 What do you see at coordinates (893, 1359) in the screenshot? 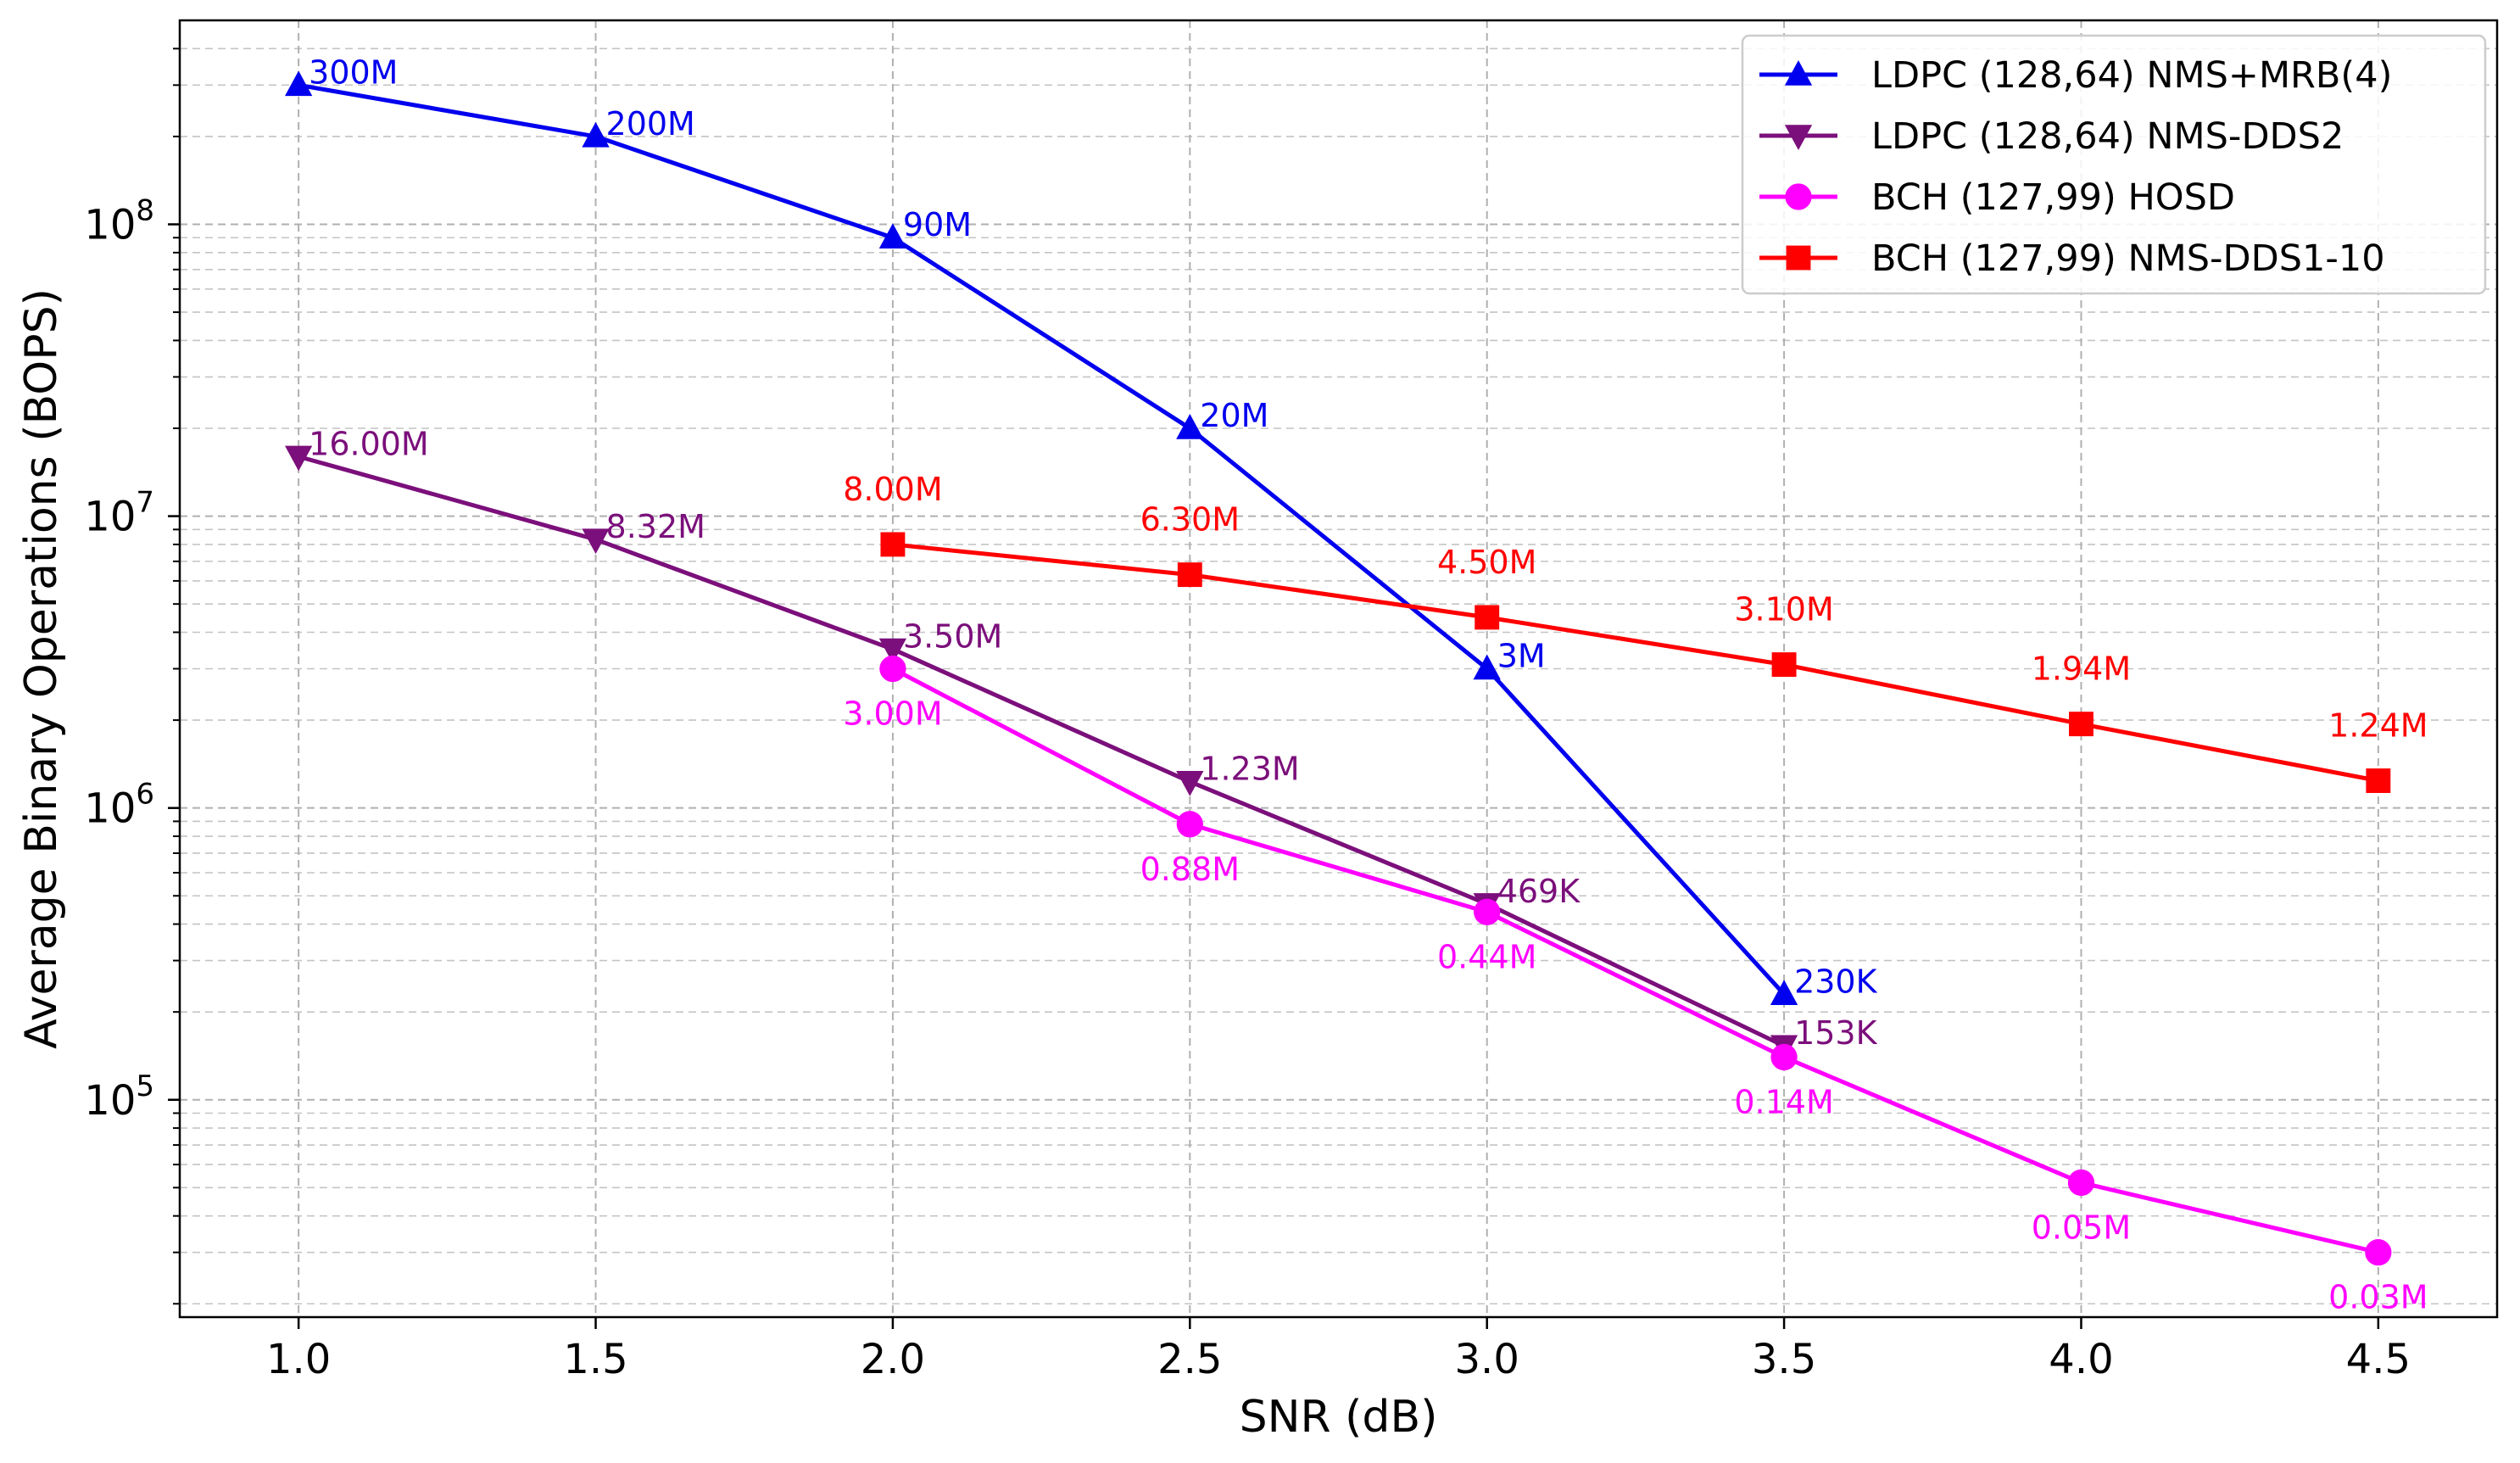
I see `x-tick-label: 2.0` at bounding box center [893, 1359].